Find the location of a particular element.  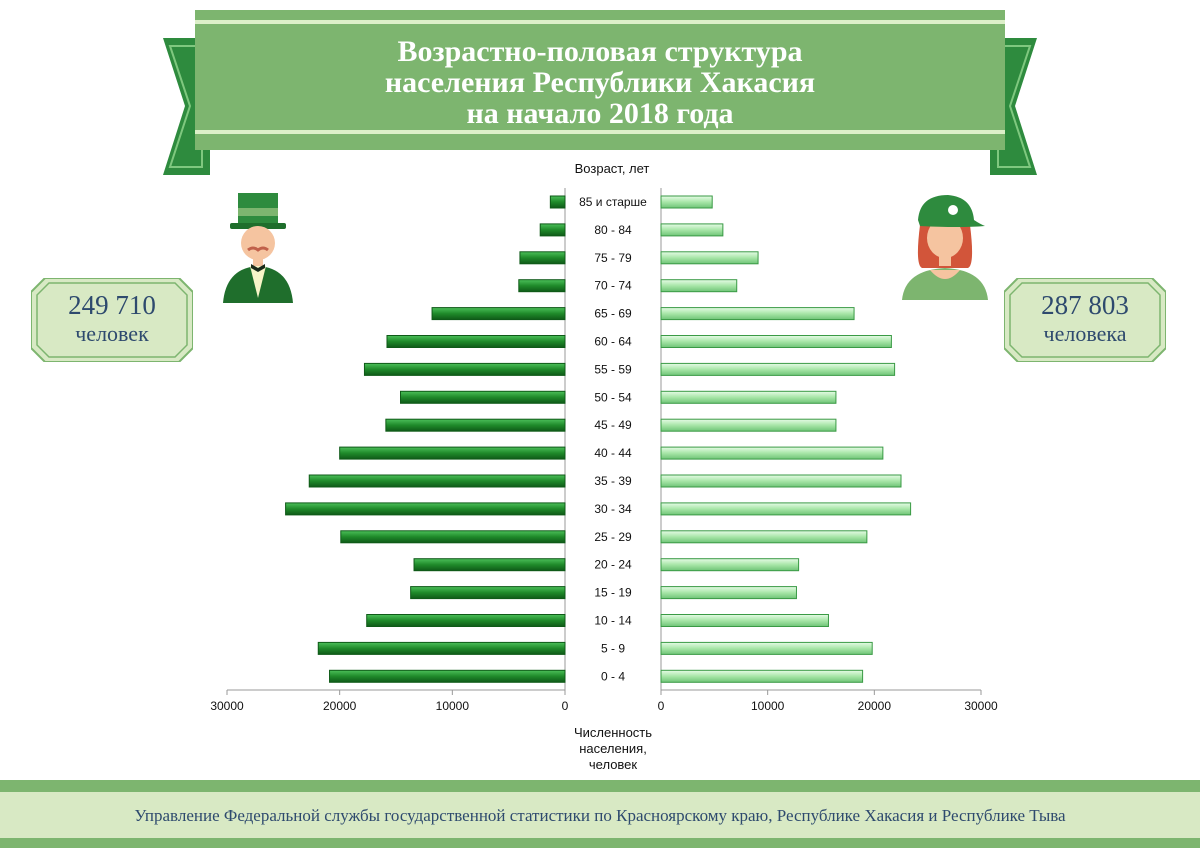

title-banner is located at coordinates (600, 92).